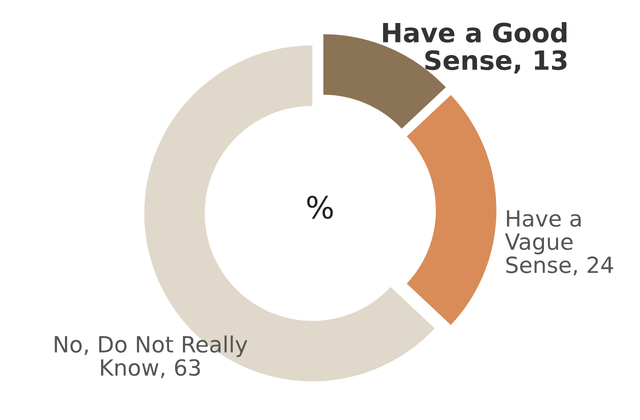  I want to click on slice-label: No, Do Not Really Know, 63, so click(151, 356).